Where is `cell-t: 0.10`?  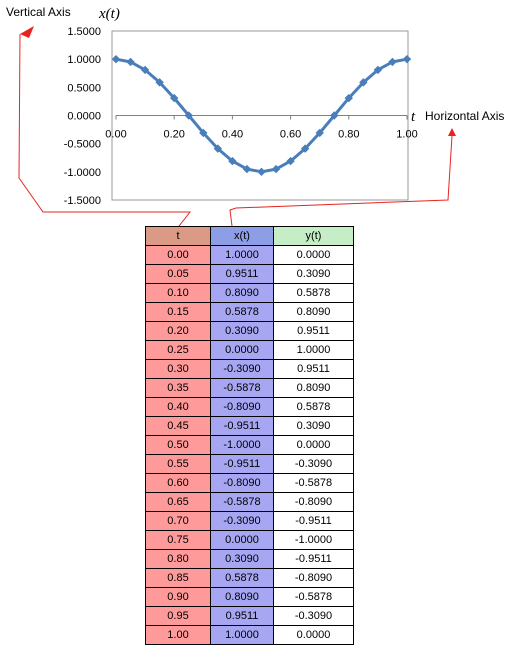
cell-t: 0.10 is located at coordinates (178, 293).